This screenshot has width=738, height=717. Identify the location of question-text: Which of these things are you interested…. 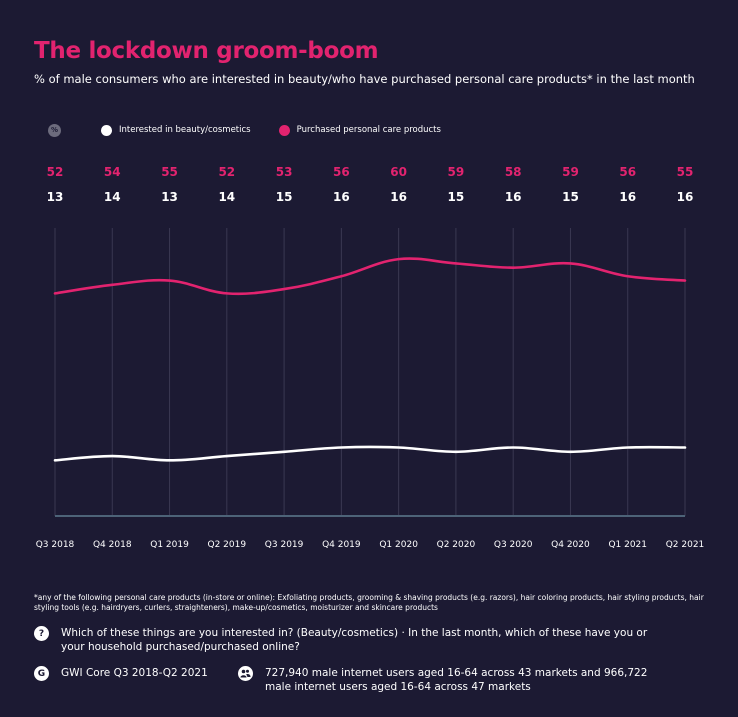
(354, 640).